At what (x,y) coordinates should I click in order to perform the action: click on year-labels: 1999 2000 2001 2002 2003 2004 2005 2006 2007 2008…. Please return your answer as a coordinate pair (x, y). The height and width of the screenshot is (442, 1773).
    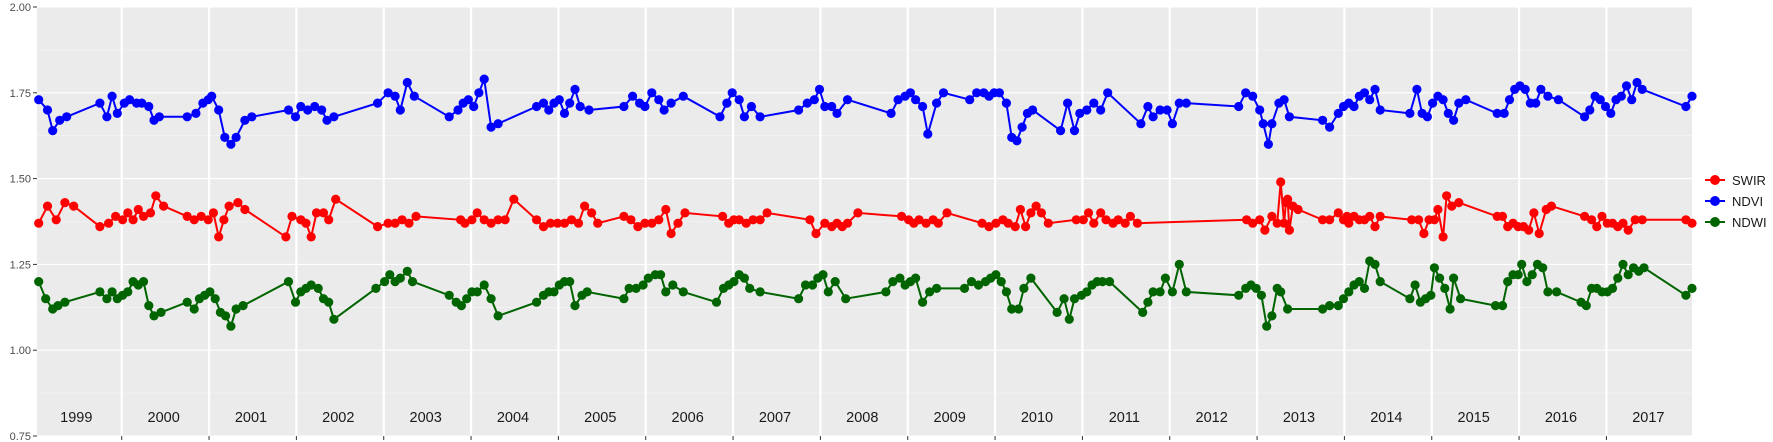
    Looking at the image, I should click on (862, 418).